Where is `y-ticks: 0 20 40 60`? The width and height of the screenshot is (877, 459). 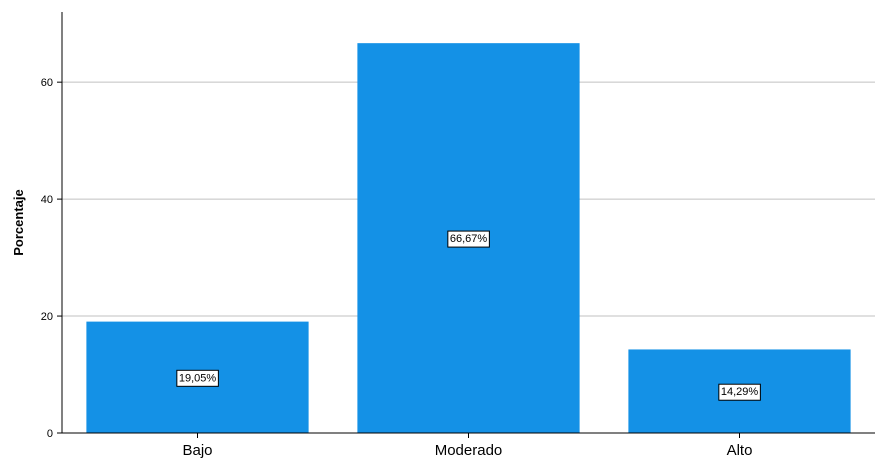 y-ticks: 0 20 40 60 is located at coordinates (51, 258).